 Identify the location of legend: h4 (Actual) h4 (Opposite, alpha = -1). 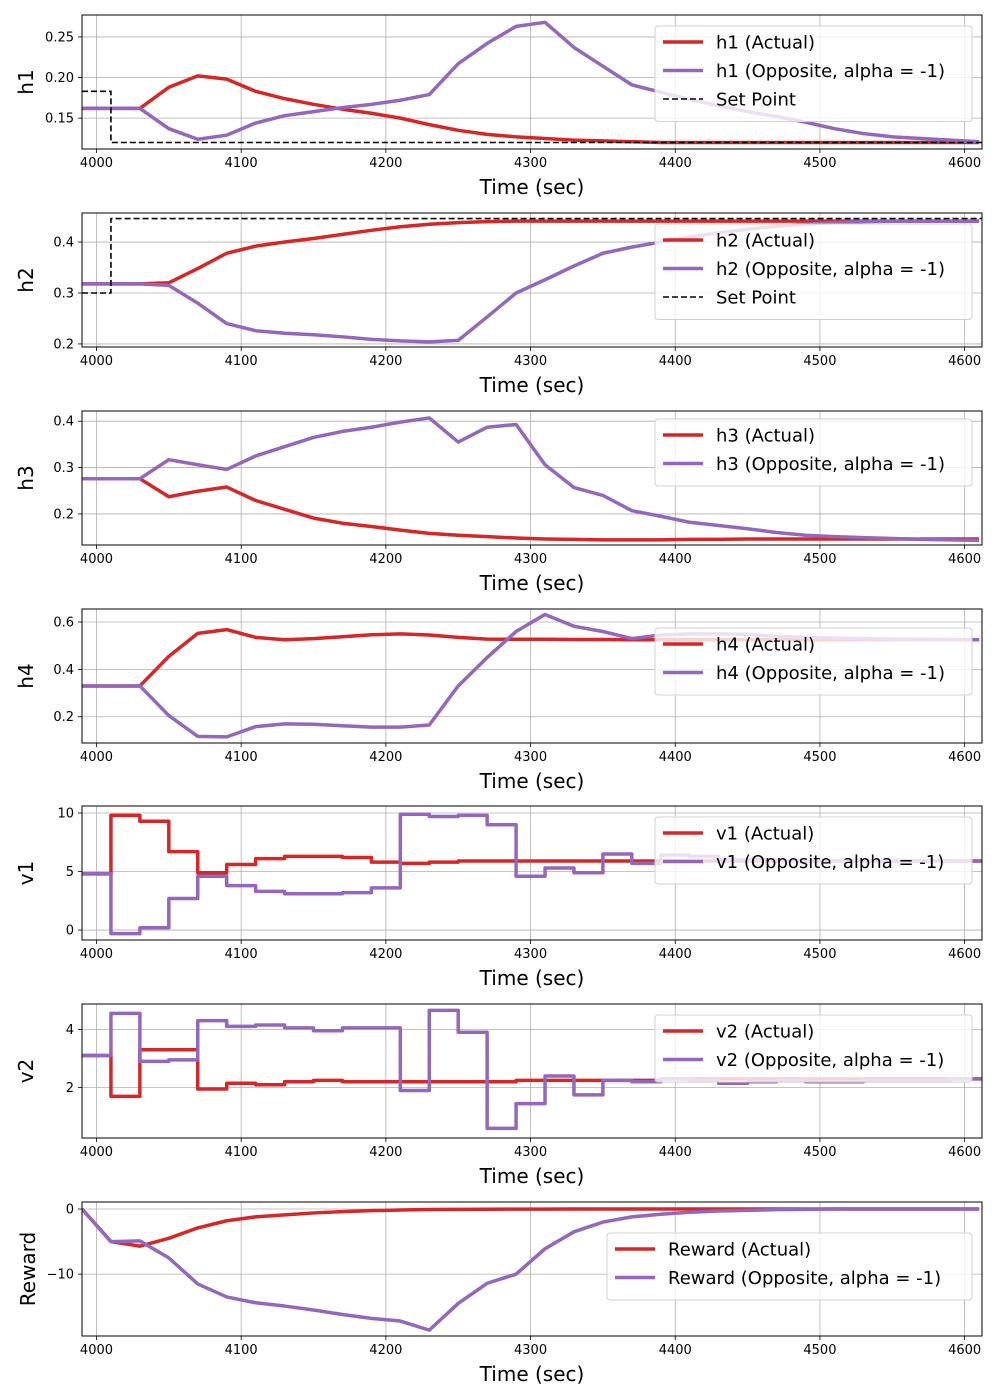
(813, 661).